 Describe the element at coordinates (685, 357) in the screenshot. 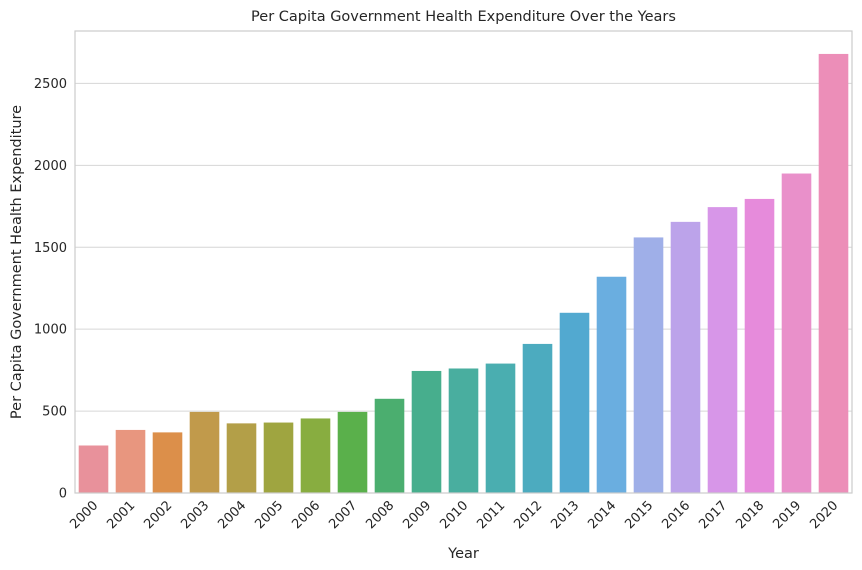

I see `bar-2016` at that location.